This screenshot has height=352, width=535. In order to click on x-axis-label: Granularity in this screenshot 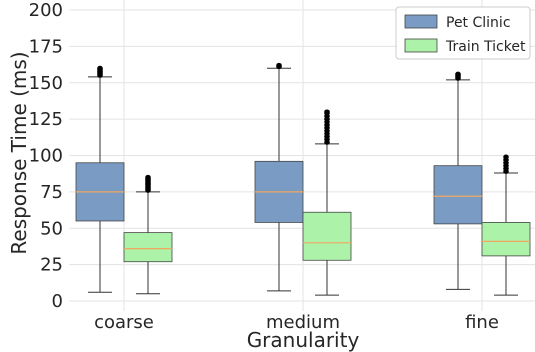, I will do `click(303, 340)`.